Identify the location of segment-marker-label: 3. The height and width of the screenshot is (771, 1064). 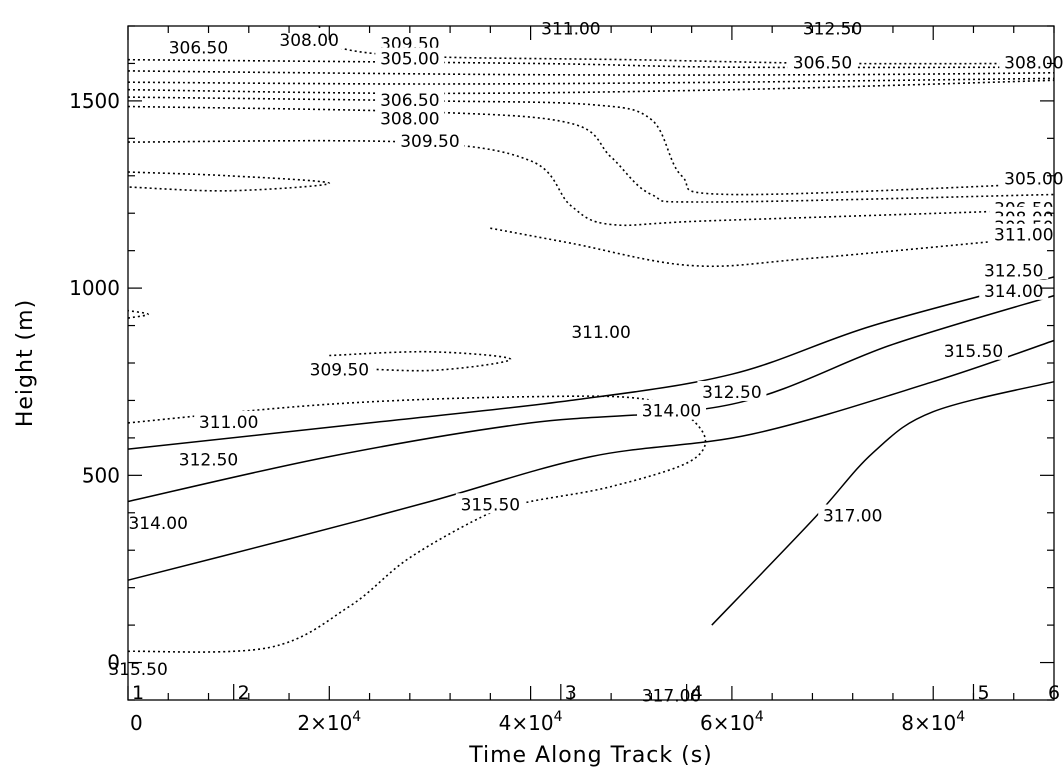
(571, 693).